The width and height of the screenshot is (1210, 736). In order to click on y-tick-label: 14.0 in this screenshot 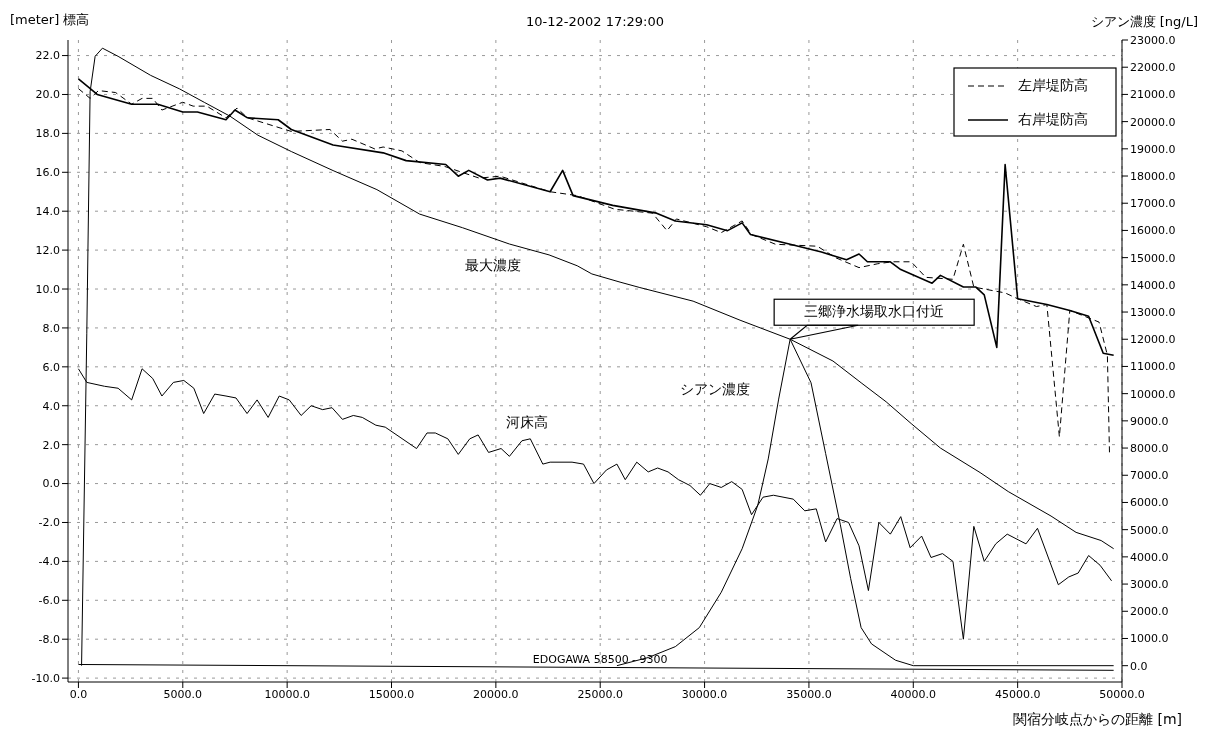, I will do `click(47, 212)`.